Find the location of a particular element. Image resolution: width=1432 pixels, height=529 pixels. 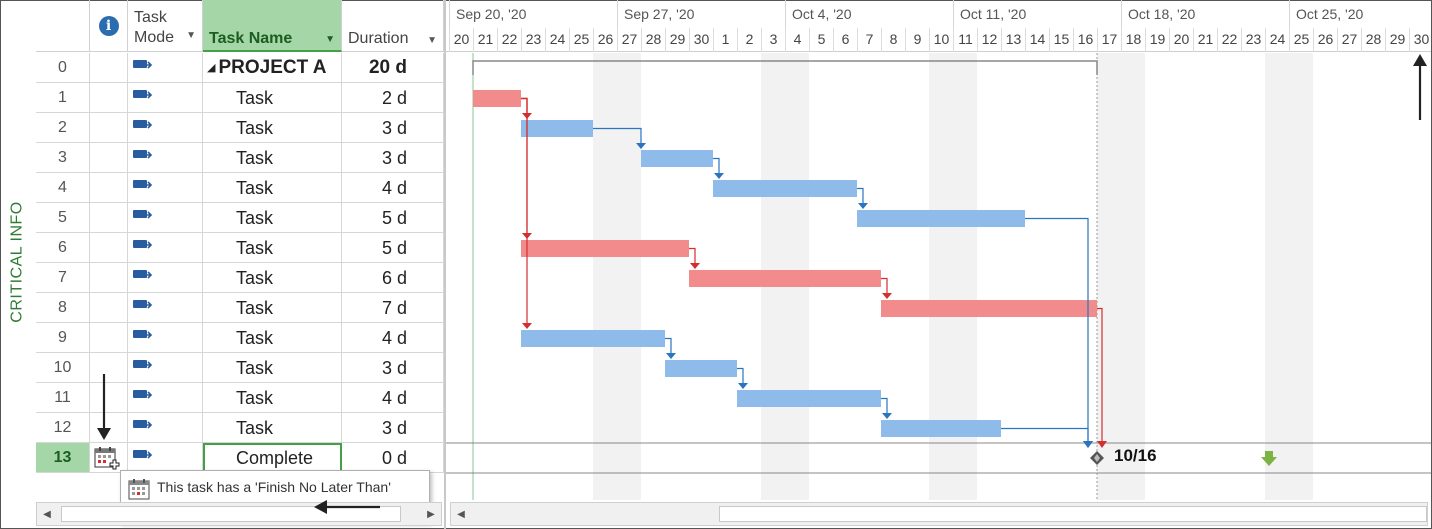

table-row: 13 Complete 0 d is located at coordinates (240, 458).